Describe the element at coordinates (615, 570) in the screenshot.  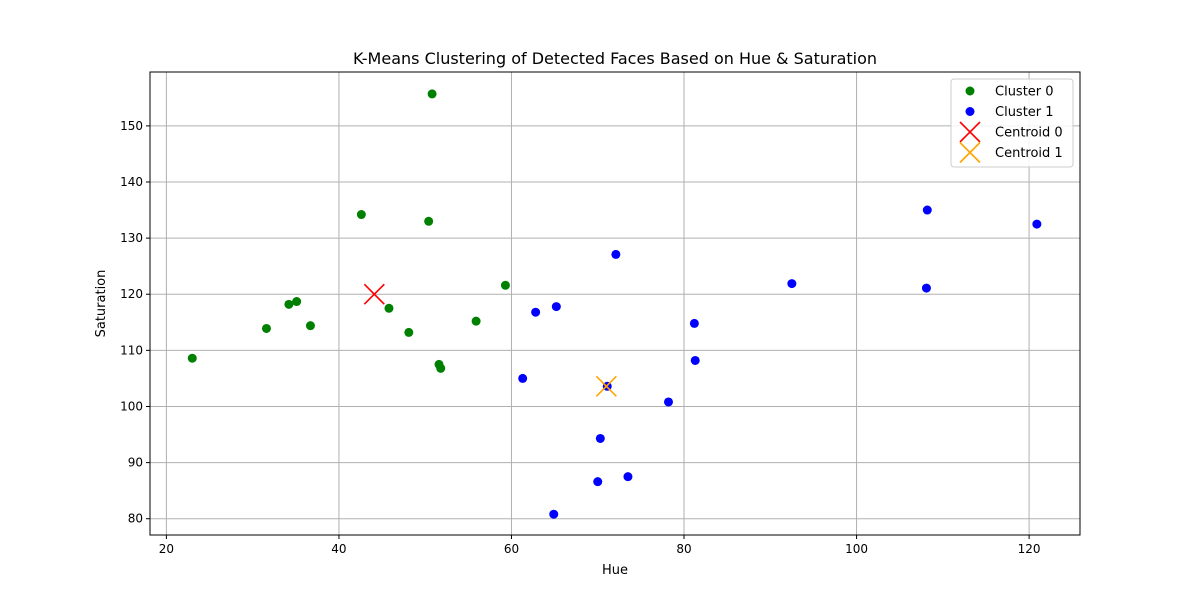
I see `x-axis-label: Hue` at that location.